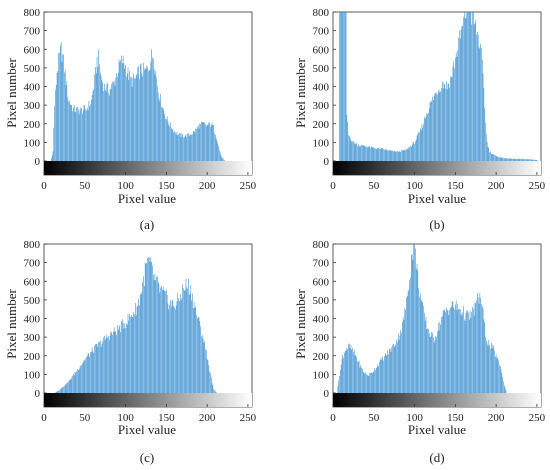 This screenshot has height=470, width=550. What do you see at coordinates (38, 394) in the screenshot?
I see `y-tick-label: 0` at bounding box center [38, 394].